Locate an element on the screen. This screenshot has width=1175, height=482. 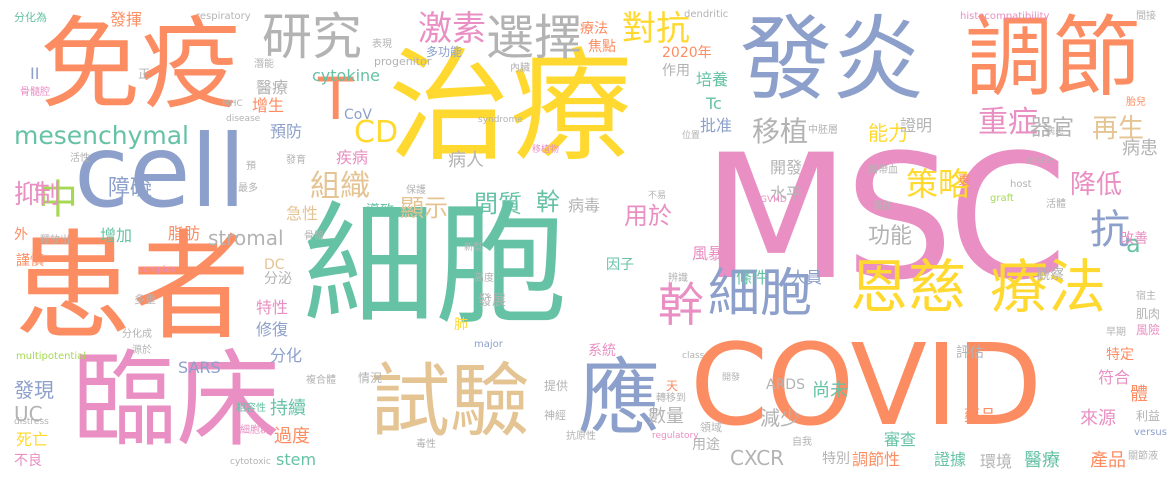
word: 特定 is located at coordinates (1120, 355).